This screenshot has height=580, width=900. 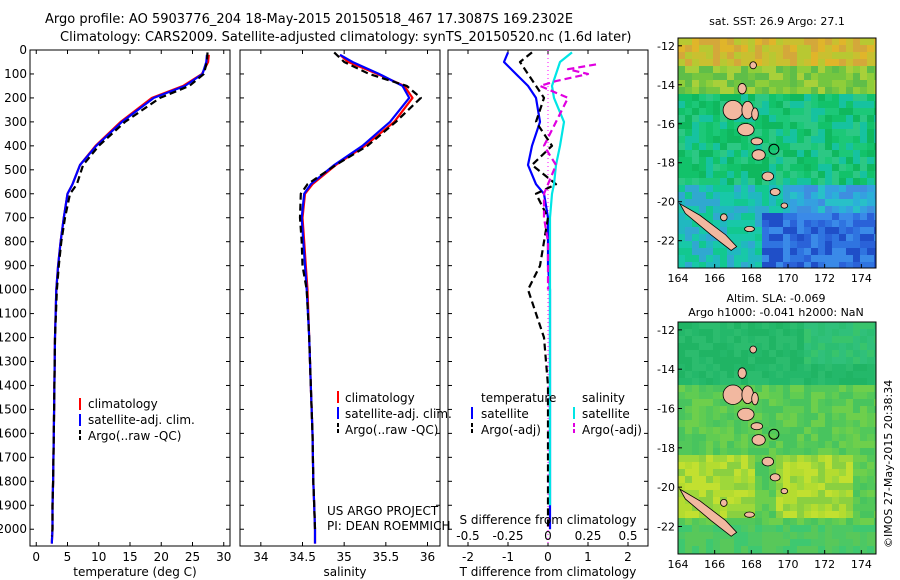 I want to click on y-tick-label: -22, so click(x=666, y=241).